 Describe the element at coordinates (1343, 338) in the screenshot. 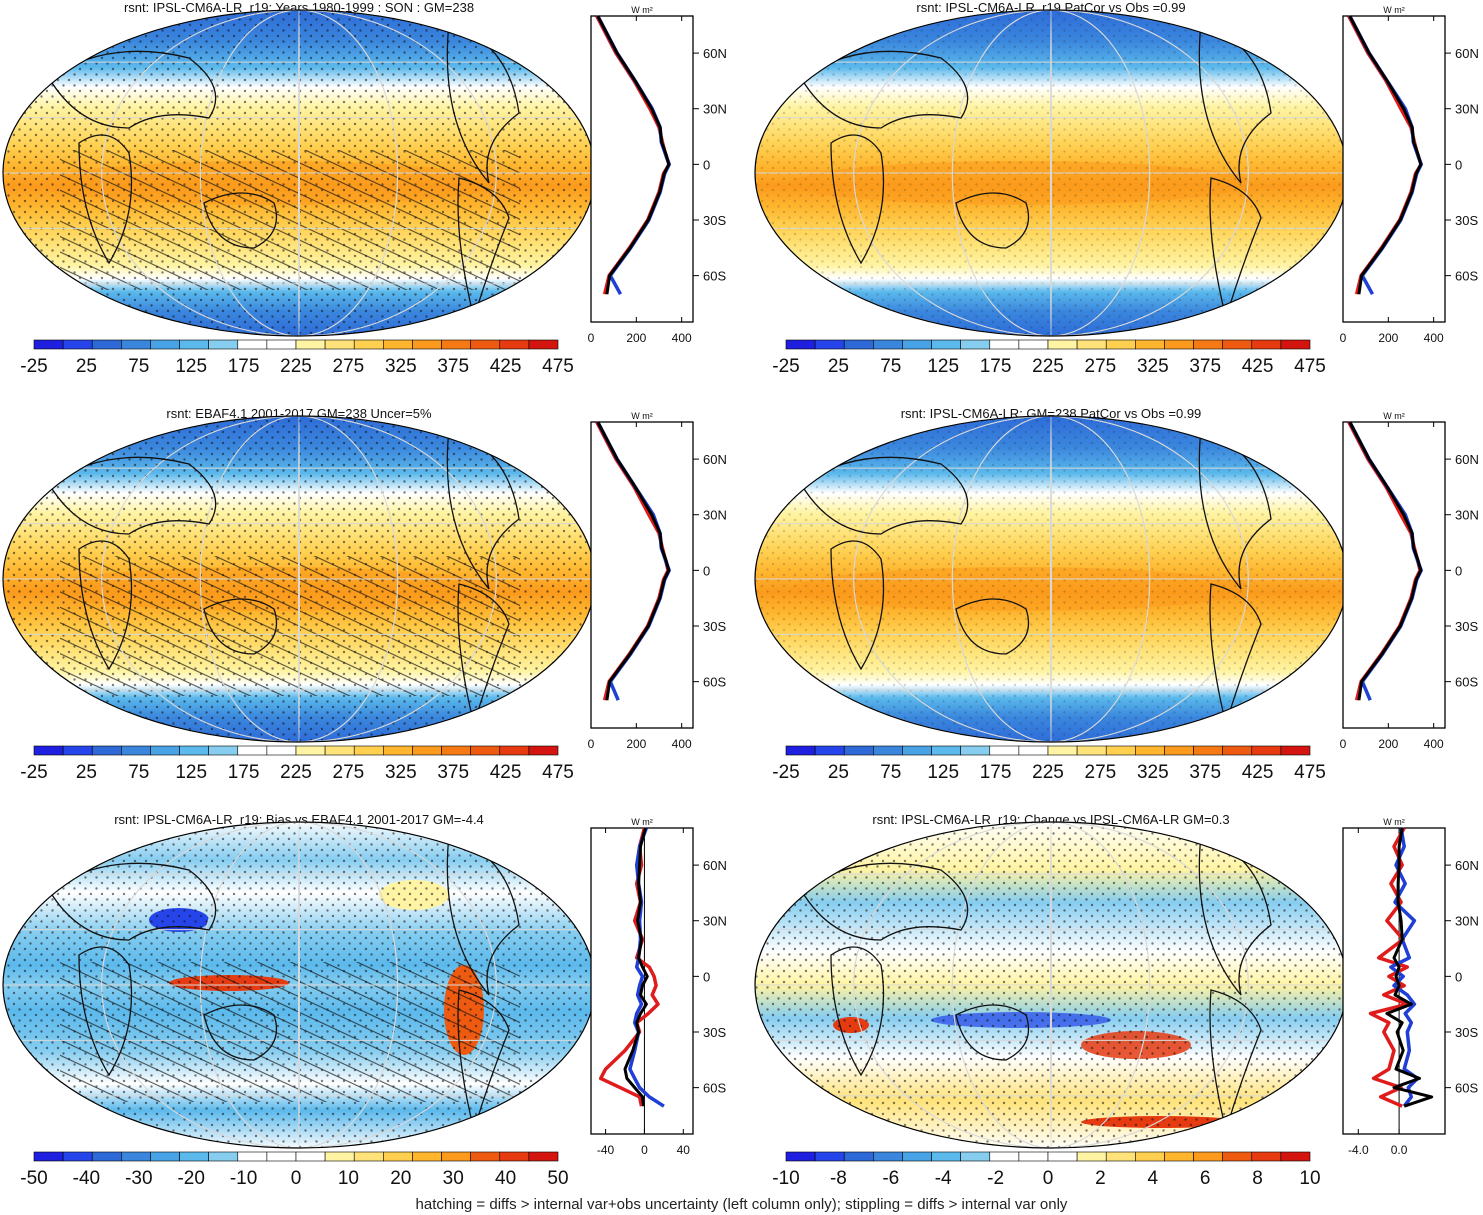

I see `profile-value-label: 0` at that location.